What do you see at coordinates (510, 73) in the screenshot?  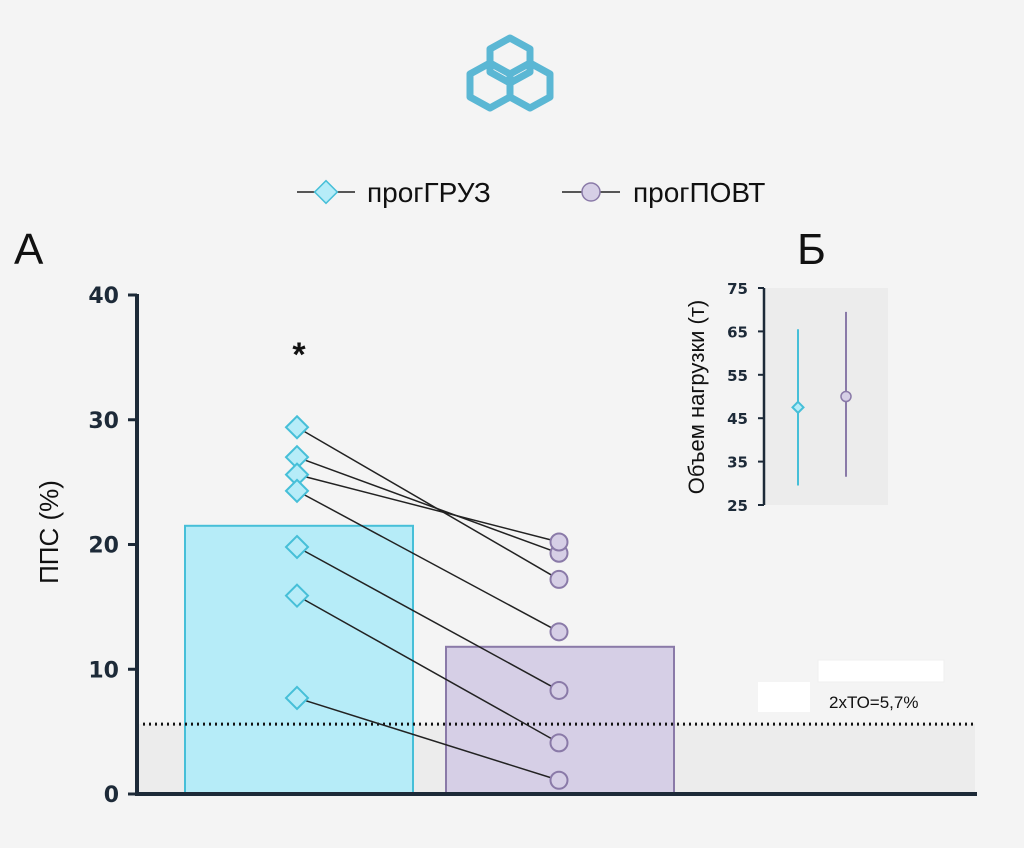 I see `hexagon-cubes-logo-icon` at bounding box center [510, 73].